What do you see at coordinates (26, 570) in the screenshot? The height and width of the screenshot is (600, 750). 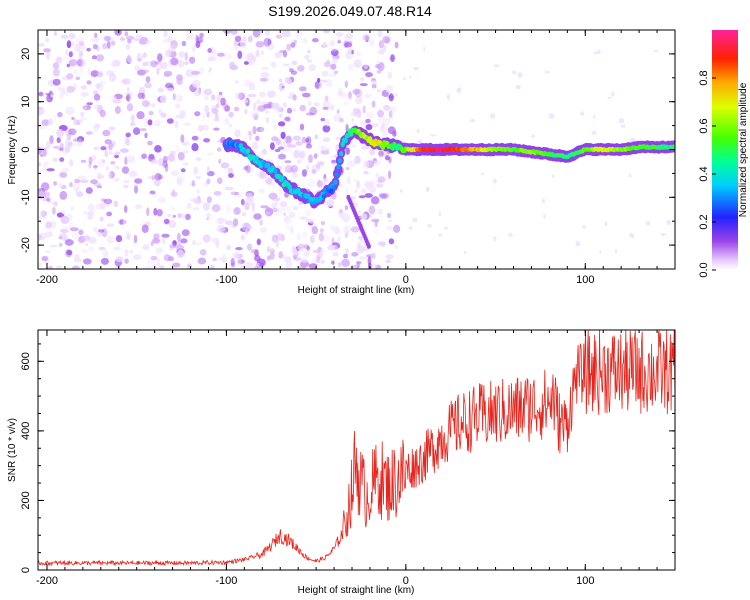 I see `snr-y-tick-label: 0` at bounding box center [26, 570].